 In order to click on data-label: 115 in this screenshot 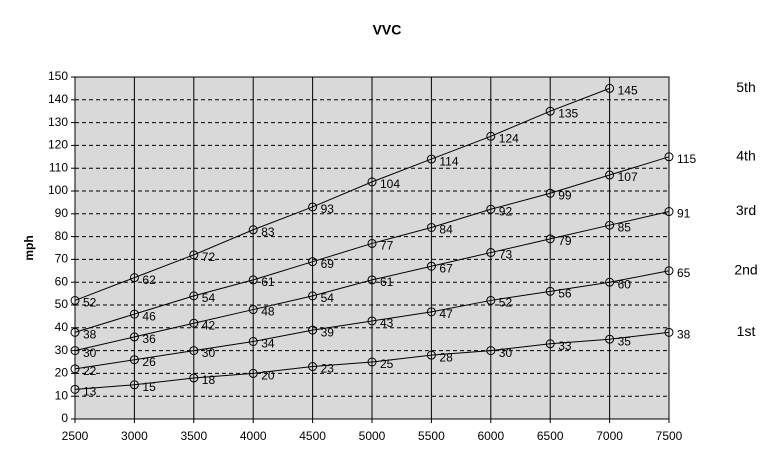, I will do `click(686, 159)`.